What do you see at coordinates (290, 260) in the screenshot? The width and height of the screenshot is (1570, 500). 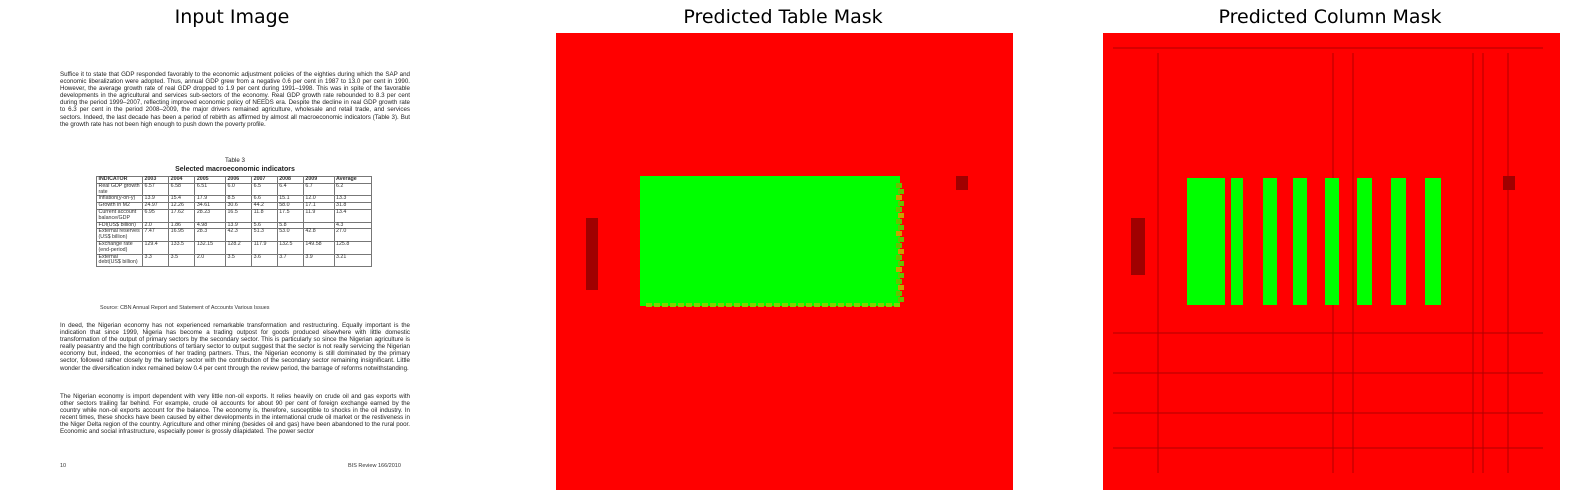 I see `row-value-cell: 3.7` at bounding box center [290, 260].